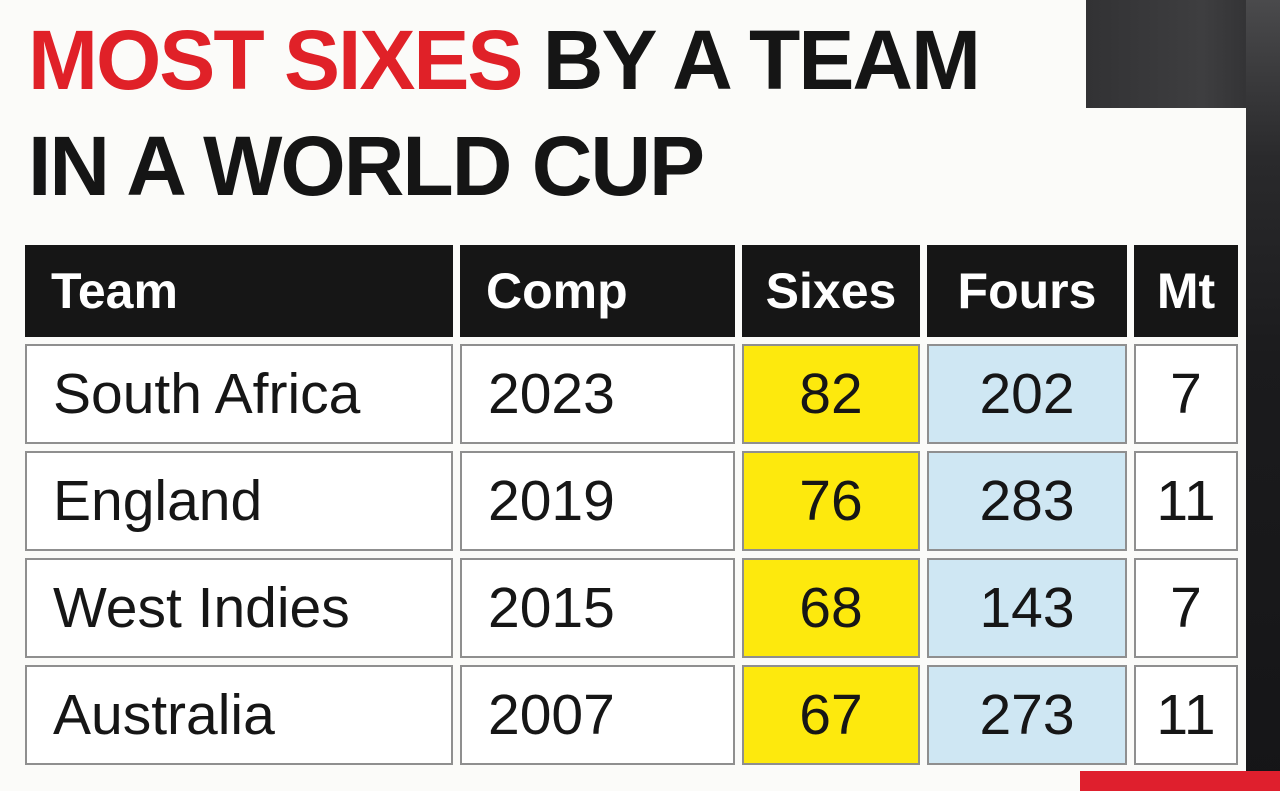  Describe the element at coordinates (831, 394) in the screenshot. I see `cell-sixes: 82` at that location.